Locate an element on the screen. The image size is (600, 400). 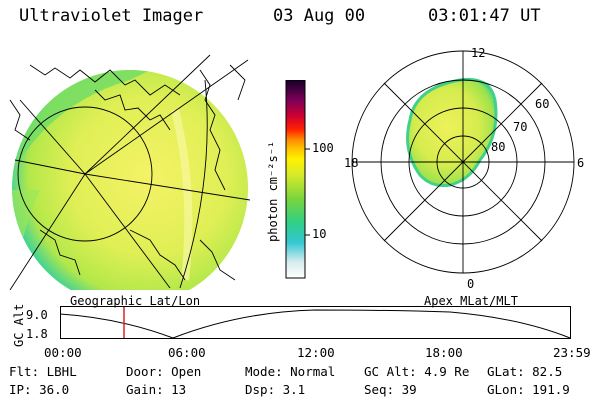
altitude-curve is located at coordinates (315, 324).